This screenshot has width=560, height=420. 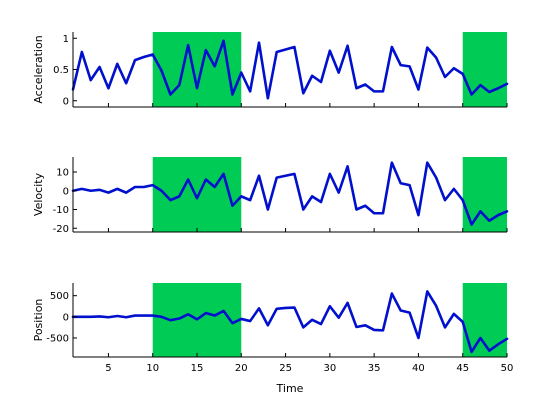 I want to click on position-x-tick-label: 40, so click(x=418, y=368).